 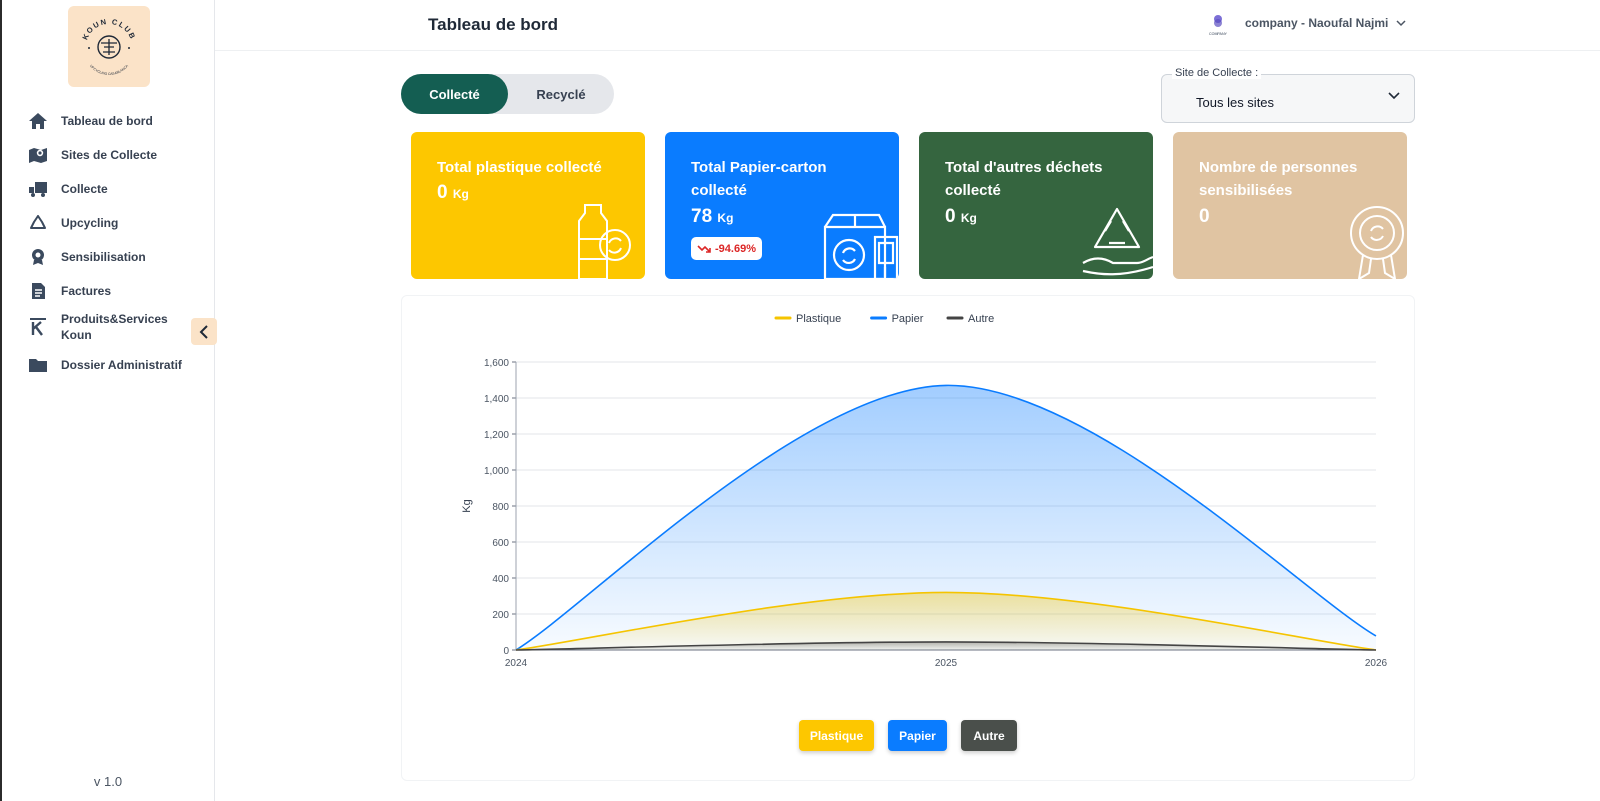 I want to click on collecte-recycle-toggle: Collecté Recyclé, so click(x=507, y=94).